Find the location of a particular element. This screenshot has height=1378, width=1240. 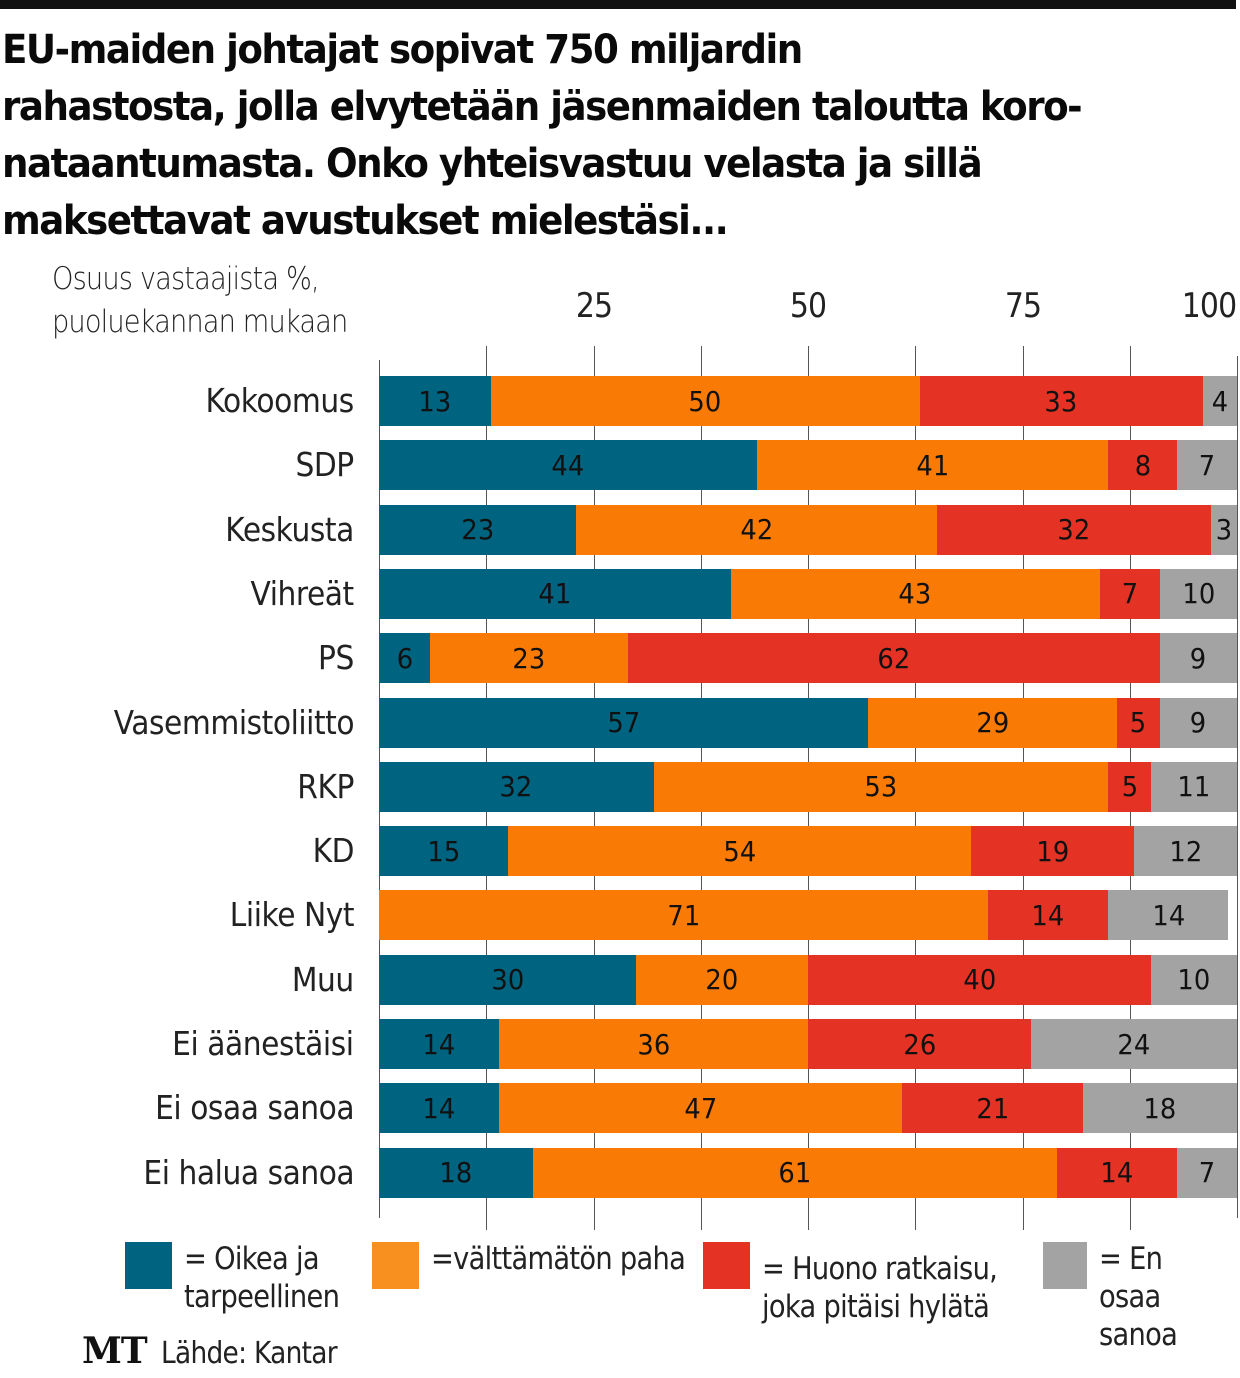

bar-row: Vasemmistoliitto 57 29 5 9 is located at coordinates (620, 722).